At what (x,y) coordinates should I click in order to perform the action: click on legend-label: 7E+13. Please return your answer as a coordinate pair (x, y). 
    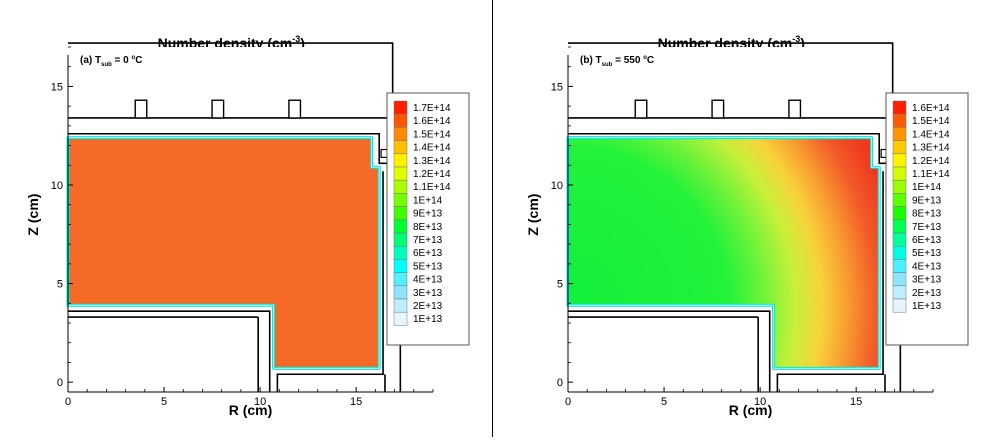
    Looking at the image, I should click on (927, 227).